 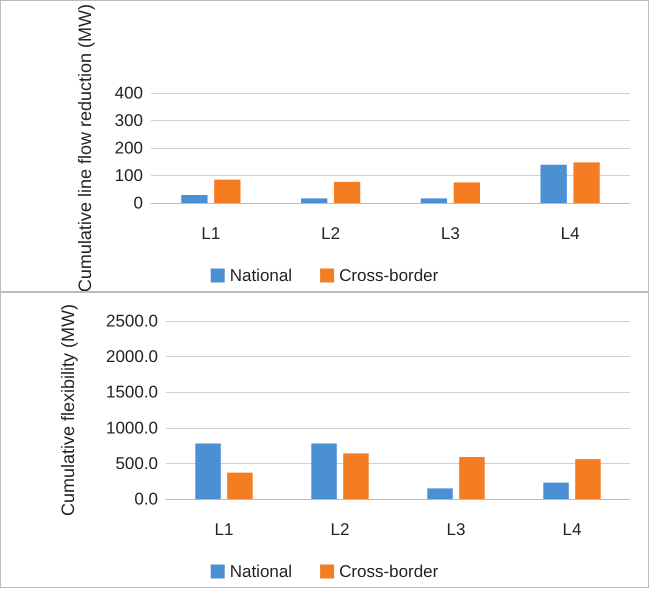 I want to click on y-tick-label: 100, so click(x=128, y=176).